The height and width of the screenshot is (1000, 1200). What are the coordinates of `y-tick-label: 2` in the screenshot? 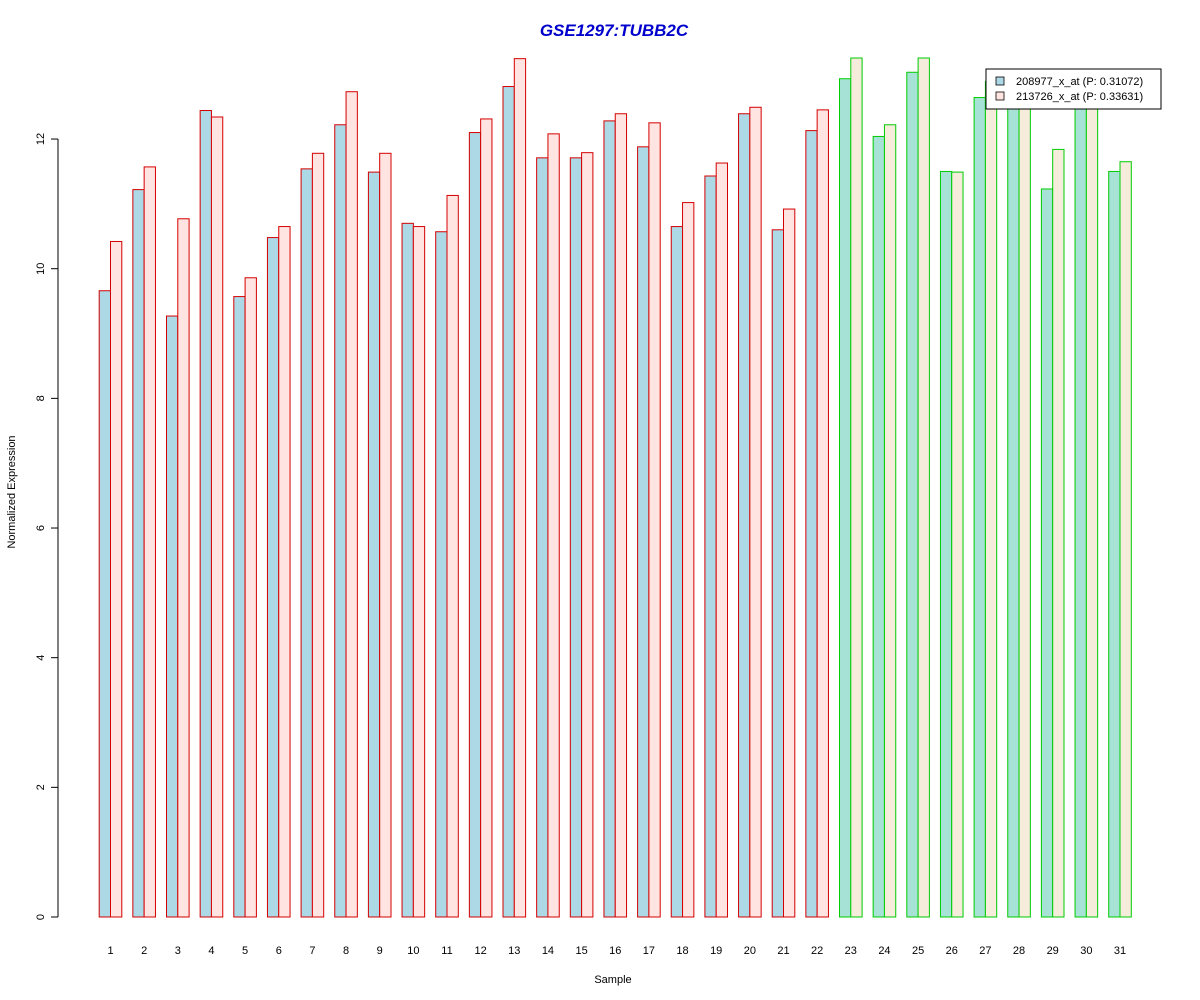 It's located at (41, 787).